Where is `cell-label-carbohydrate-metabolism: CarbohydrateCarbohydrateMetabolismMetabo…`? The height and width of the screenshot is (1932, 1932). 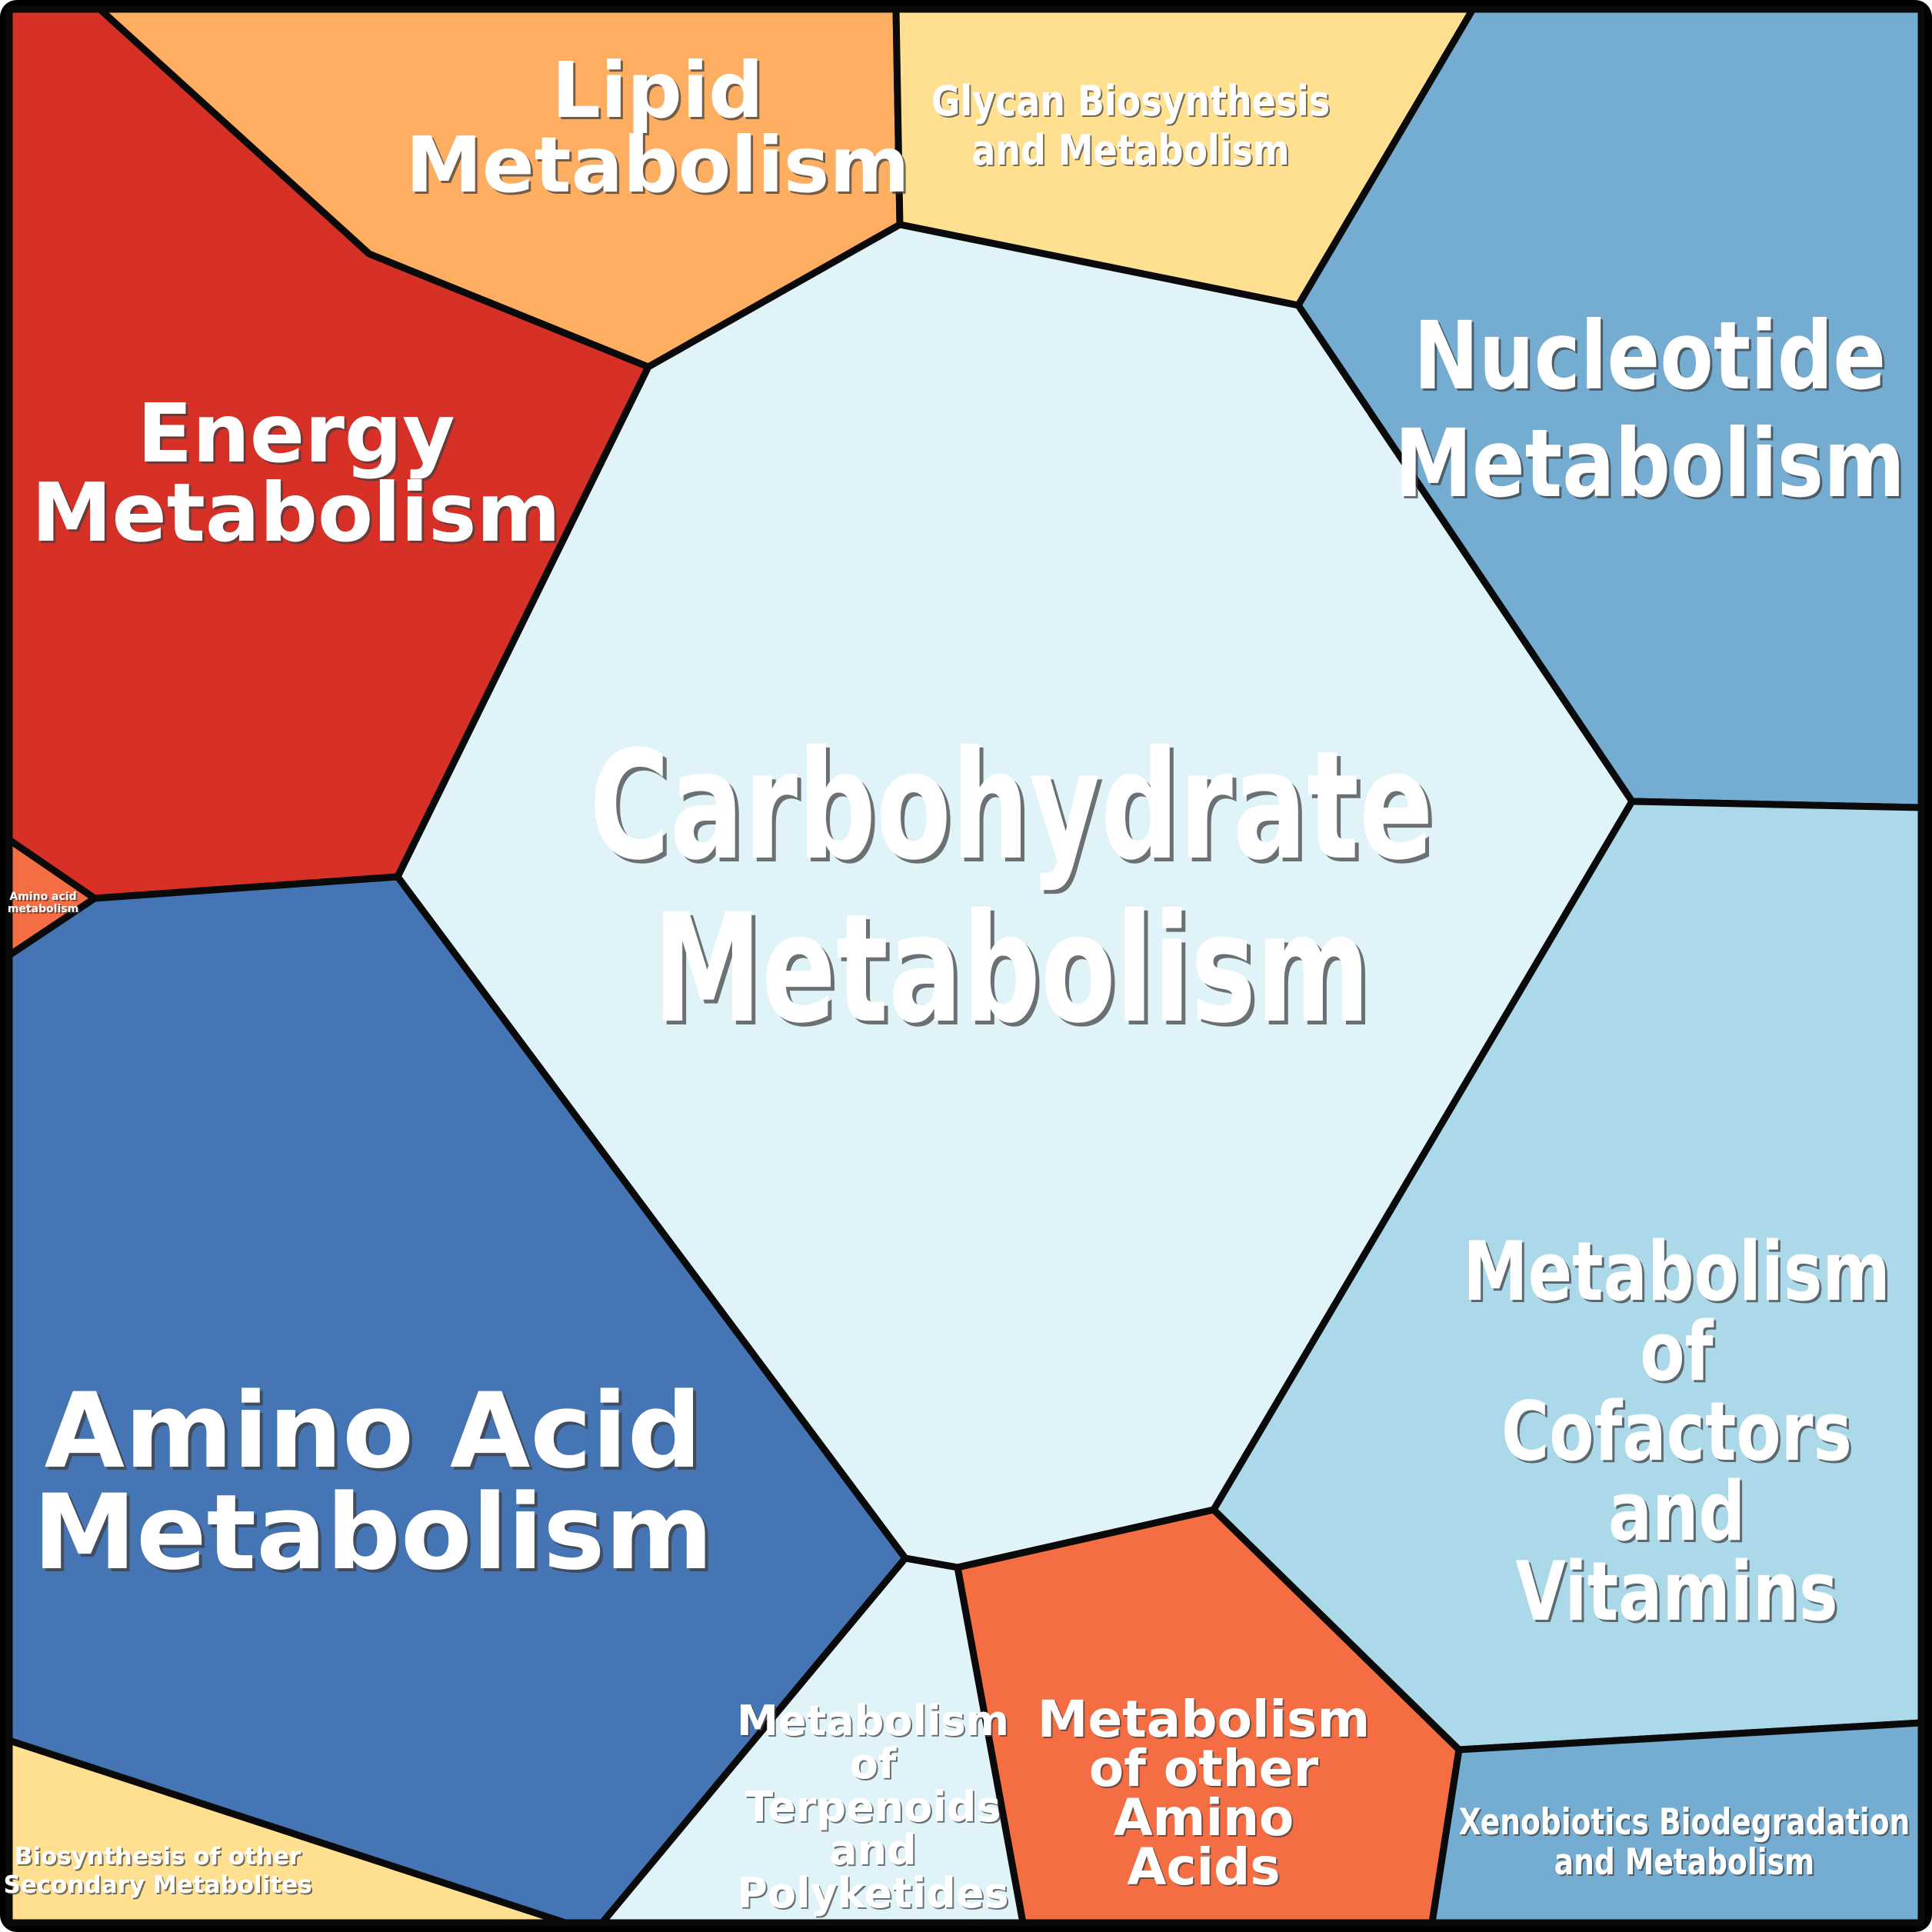
cell-label-carbohydrate-metabolism: CarbohydrateCarbohydrateMetabolismMetabo… is located at coordinates (1013, 890).